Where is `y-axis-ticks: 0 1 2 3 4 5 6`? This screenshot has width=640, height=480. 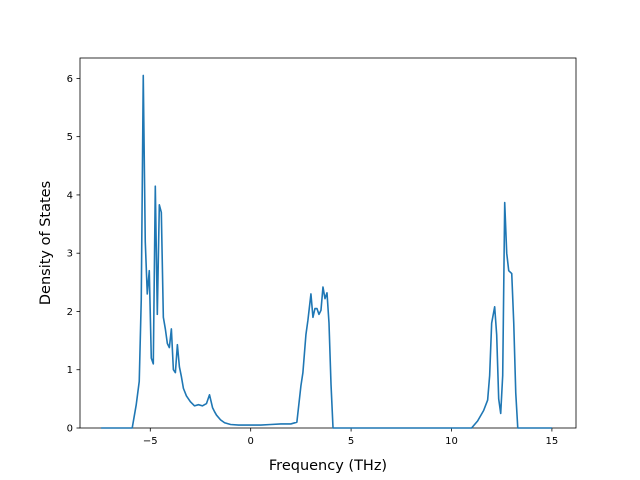
y-axis-ticks: 0 1 2 3 4 5 6 is located at coordinates (73, 254).